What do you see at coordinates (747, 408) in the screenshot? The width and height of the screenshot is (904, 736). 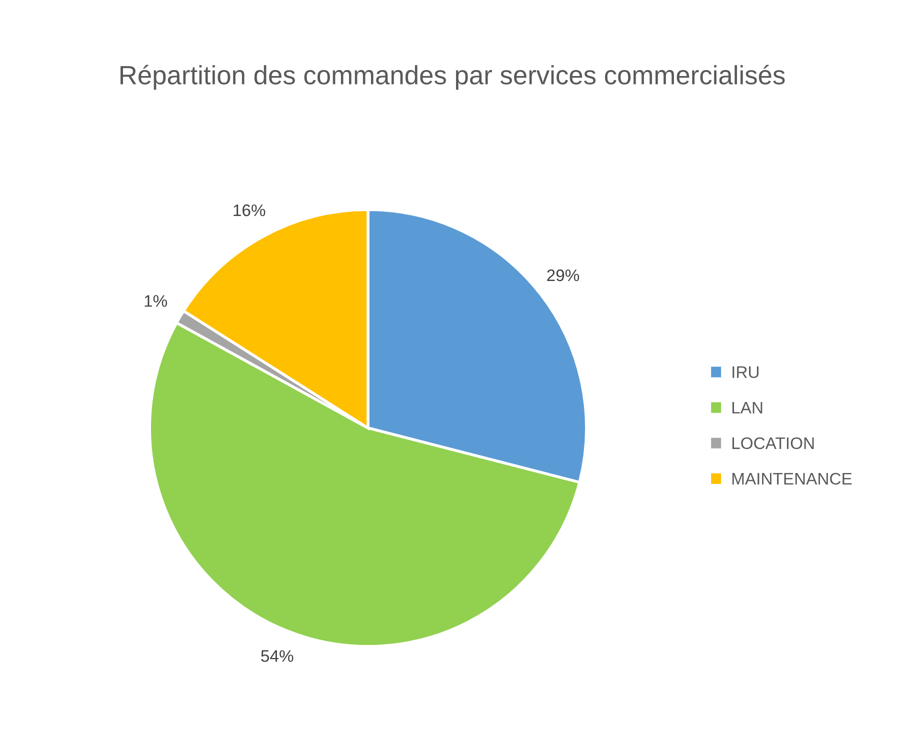 I see `legend-label: LAN` at bounding box center [747, 408].